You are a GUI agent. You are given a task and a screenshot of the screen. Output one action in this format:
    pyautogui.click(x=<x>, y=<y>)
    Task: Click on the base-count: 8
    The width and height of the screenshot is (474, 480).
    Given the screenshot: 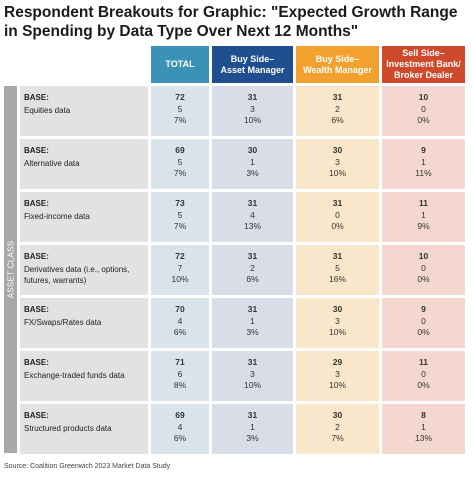 What is the action you would take?
    pyautogui.click(x=423, y=415)
    